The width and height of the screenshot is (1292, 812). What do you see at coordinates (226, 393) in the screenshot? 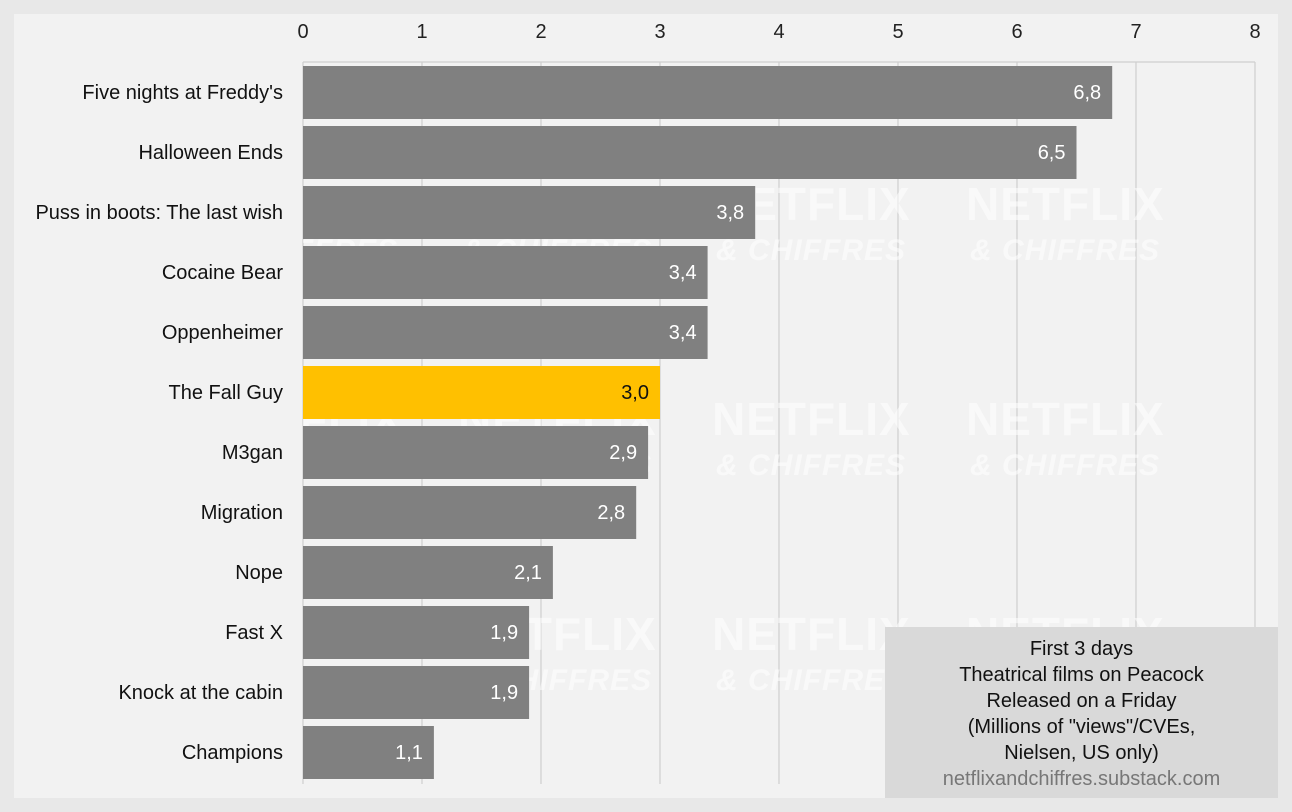
I see `category-label: The Fall Guy` at bounding box center [226, 393].